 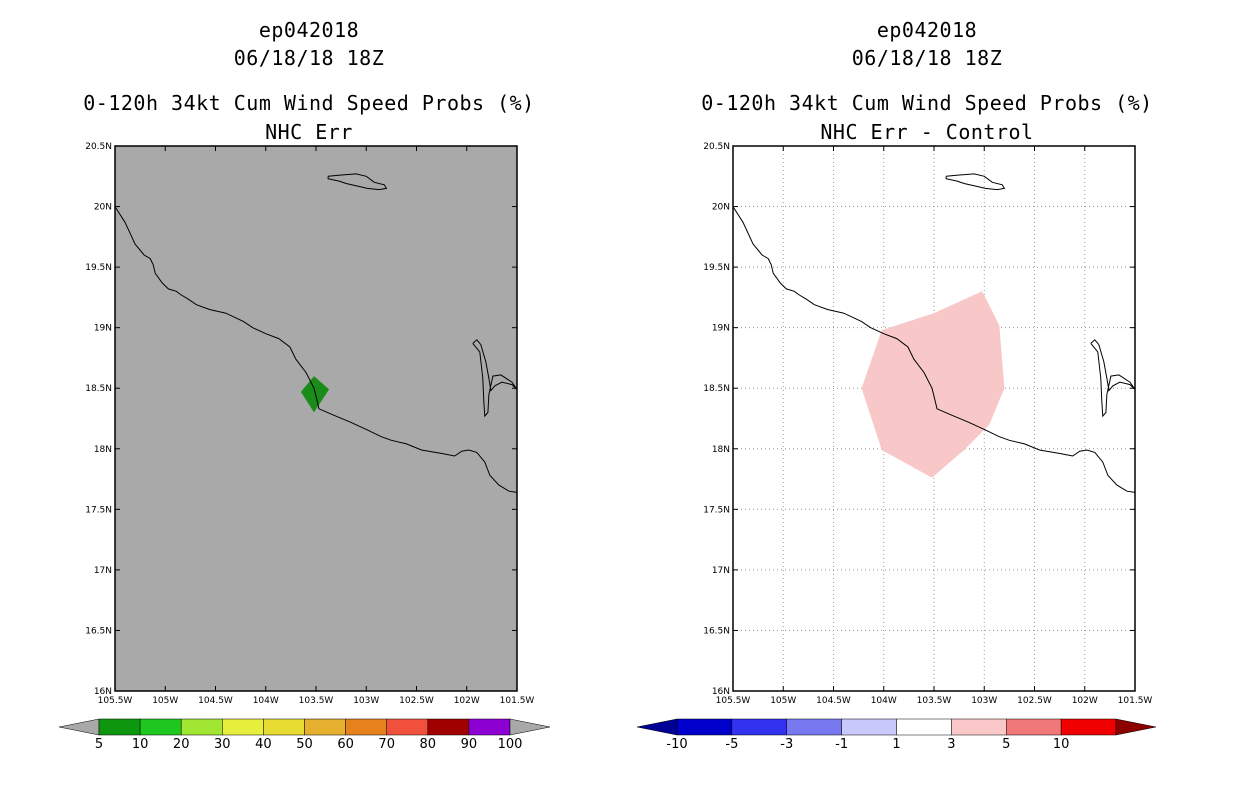 What do you see at coordinates (469, 744) in the screenshot?
I see `colorbar-label: 90` at bounding box center [469, 744].